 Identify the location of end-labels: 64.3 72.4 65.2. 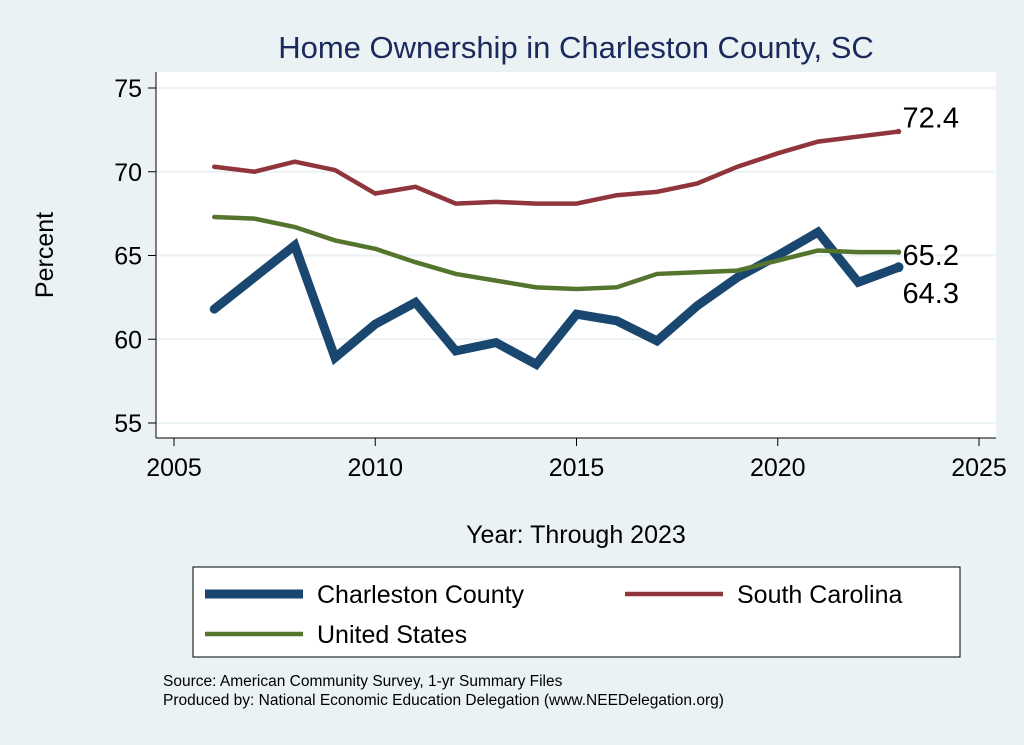
(931, 207).